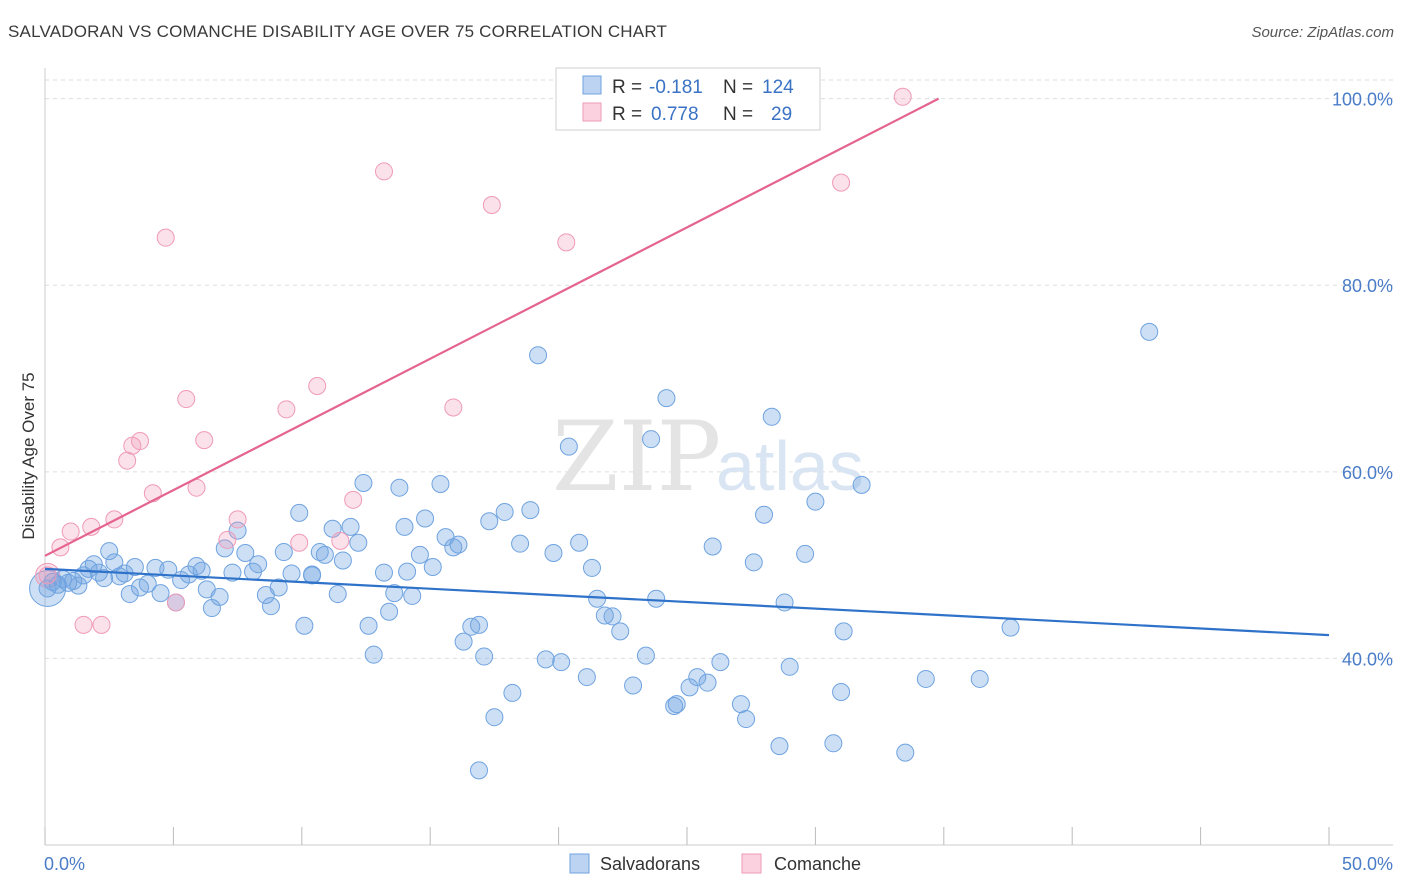 The height and width of the screenshot is (892, 1406). What do you see at coordinates (790, 466) in the screenshot?
I see `watermark-atlas: atlas` at bounding box center [790, 466].